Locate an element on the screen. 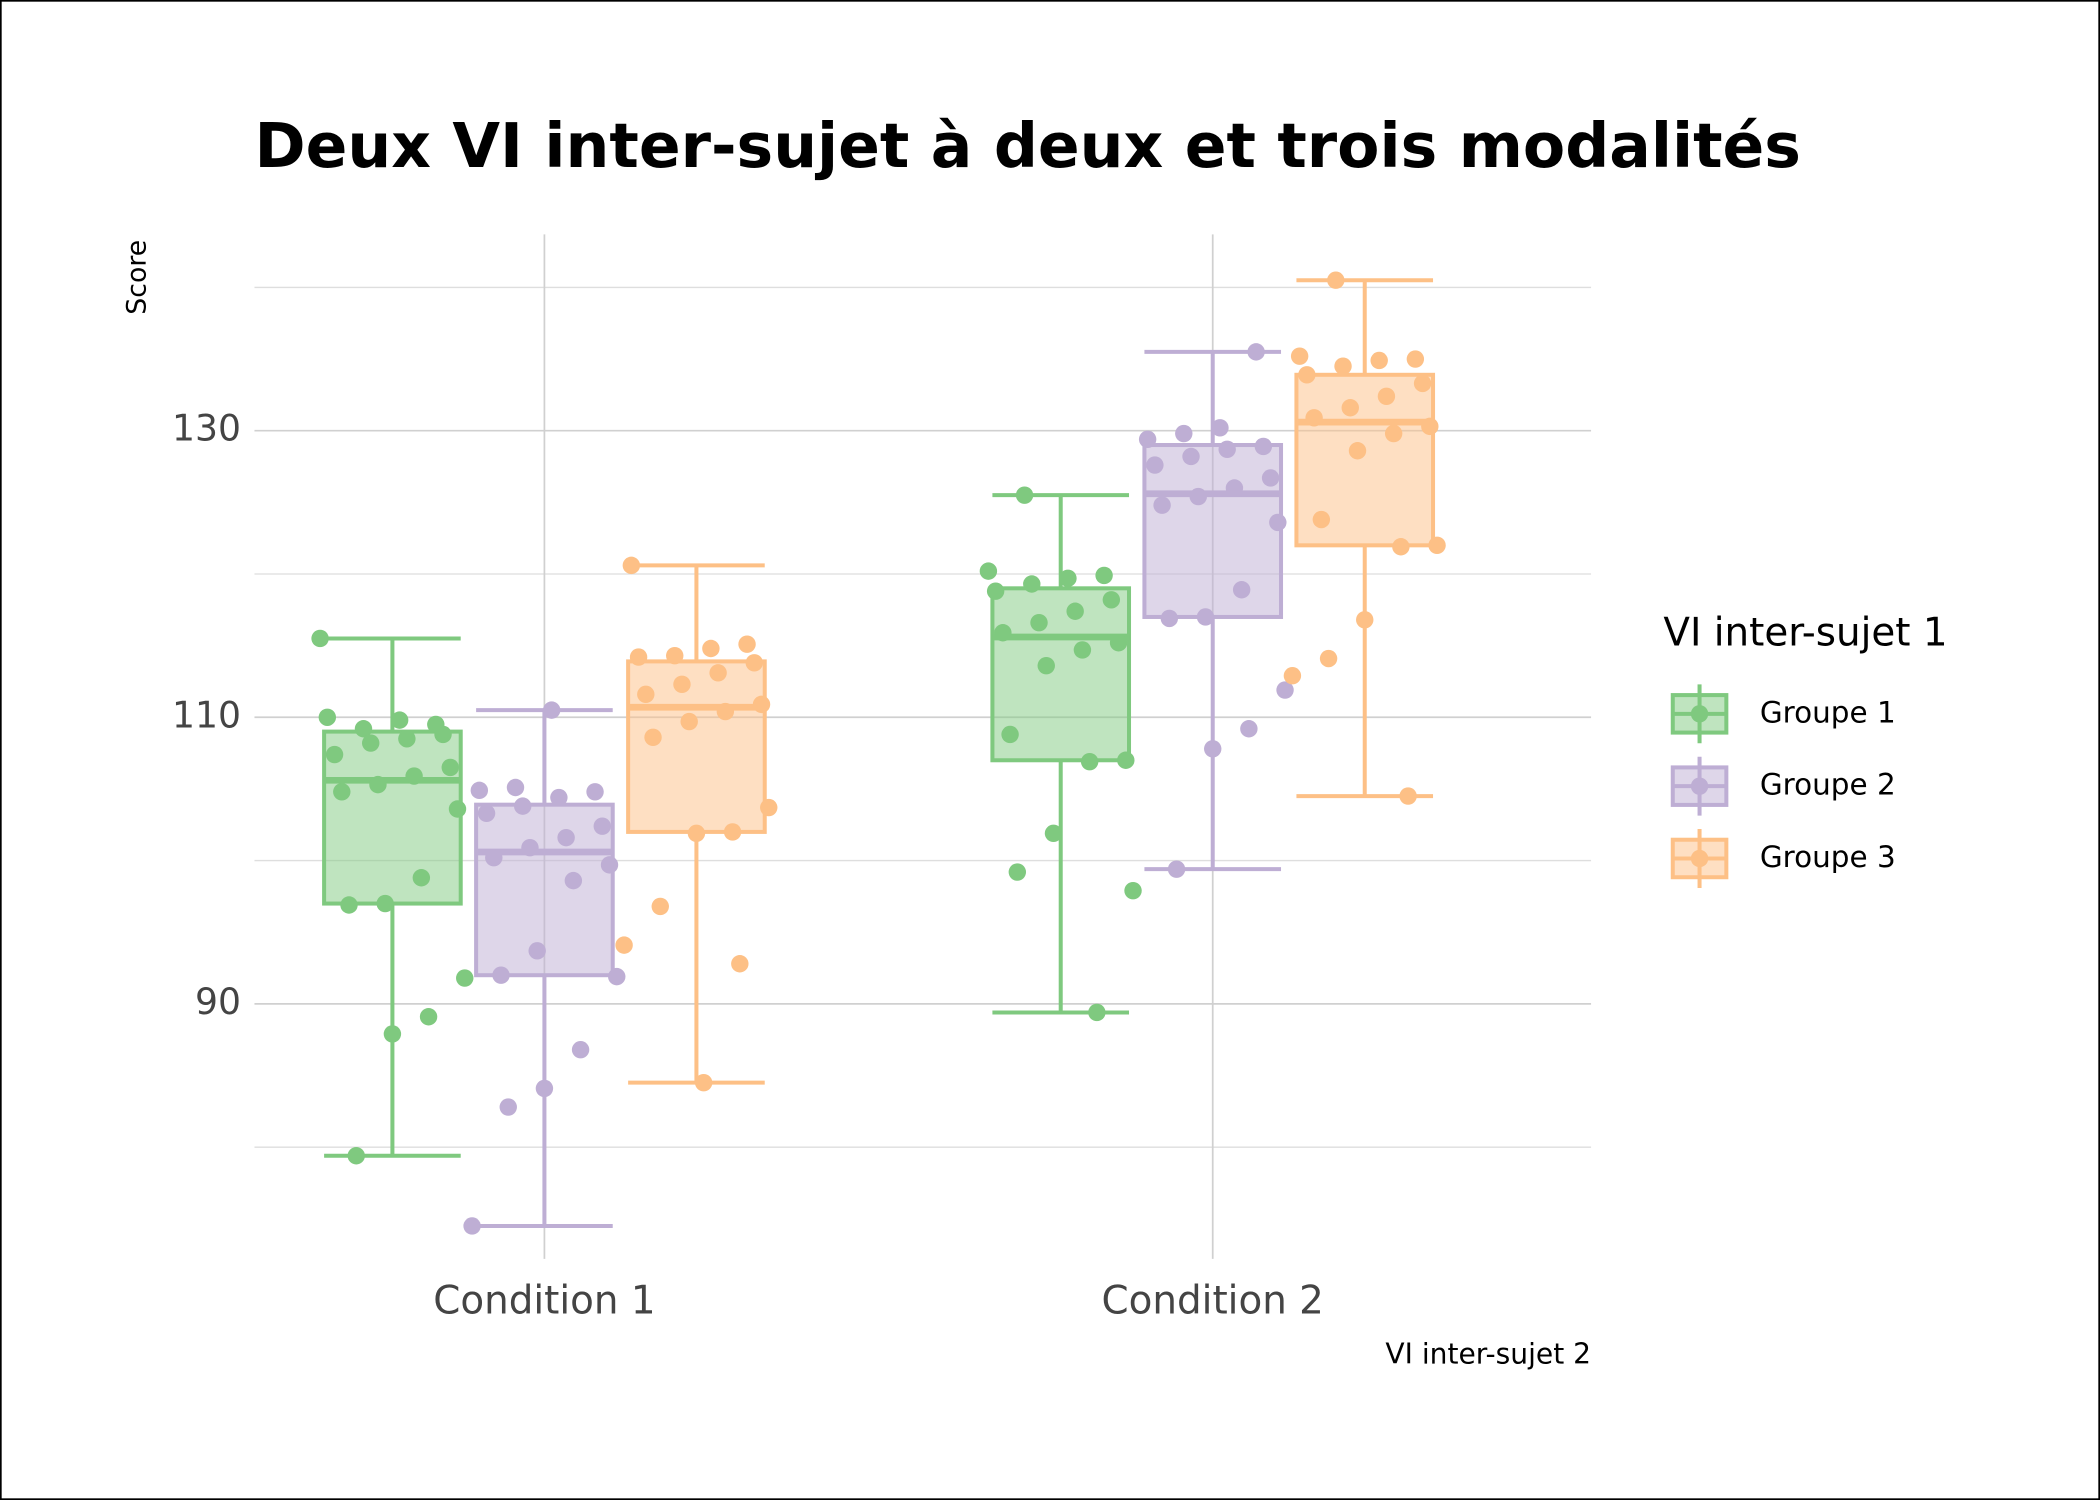  x-axis-title: VI inter-sujet 2 is located at coordinates (1488, 1353).